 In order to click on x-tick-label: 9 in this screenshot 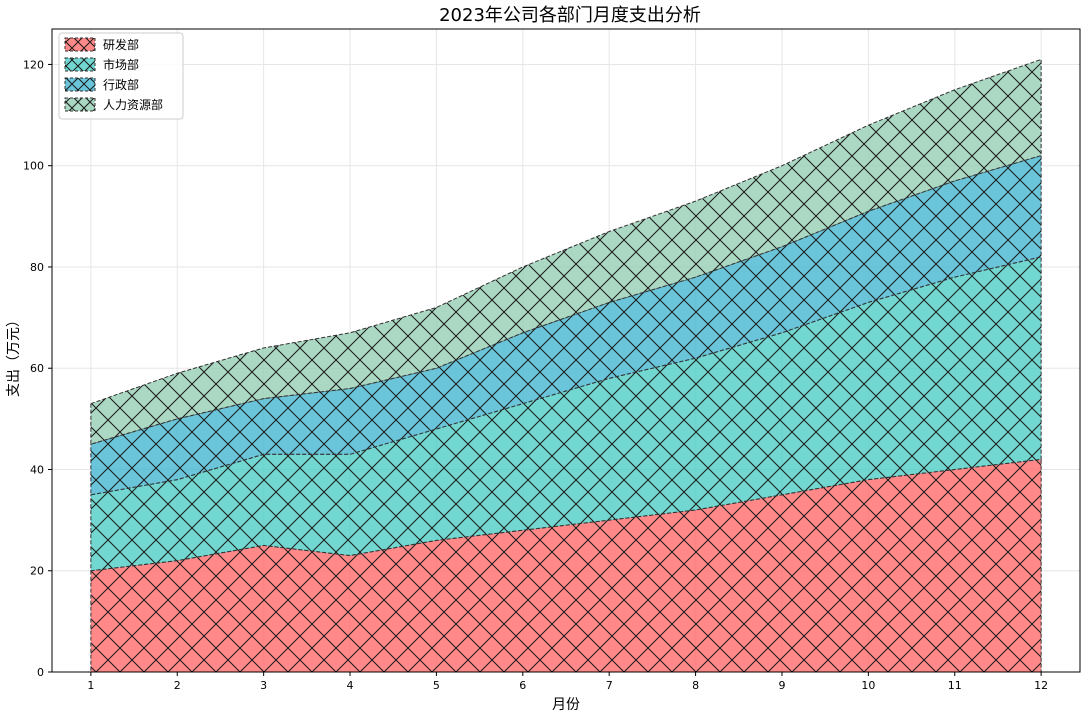, I will do `click(781, 685)`.